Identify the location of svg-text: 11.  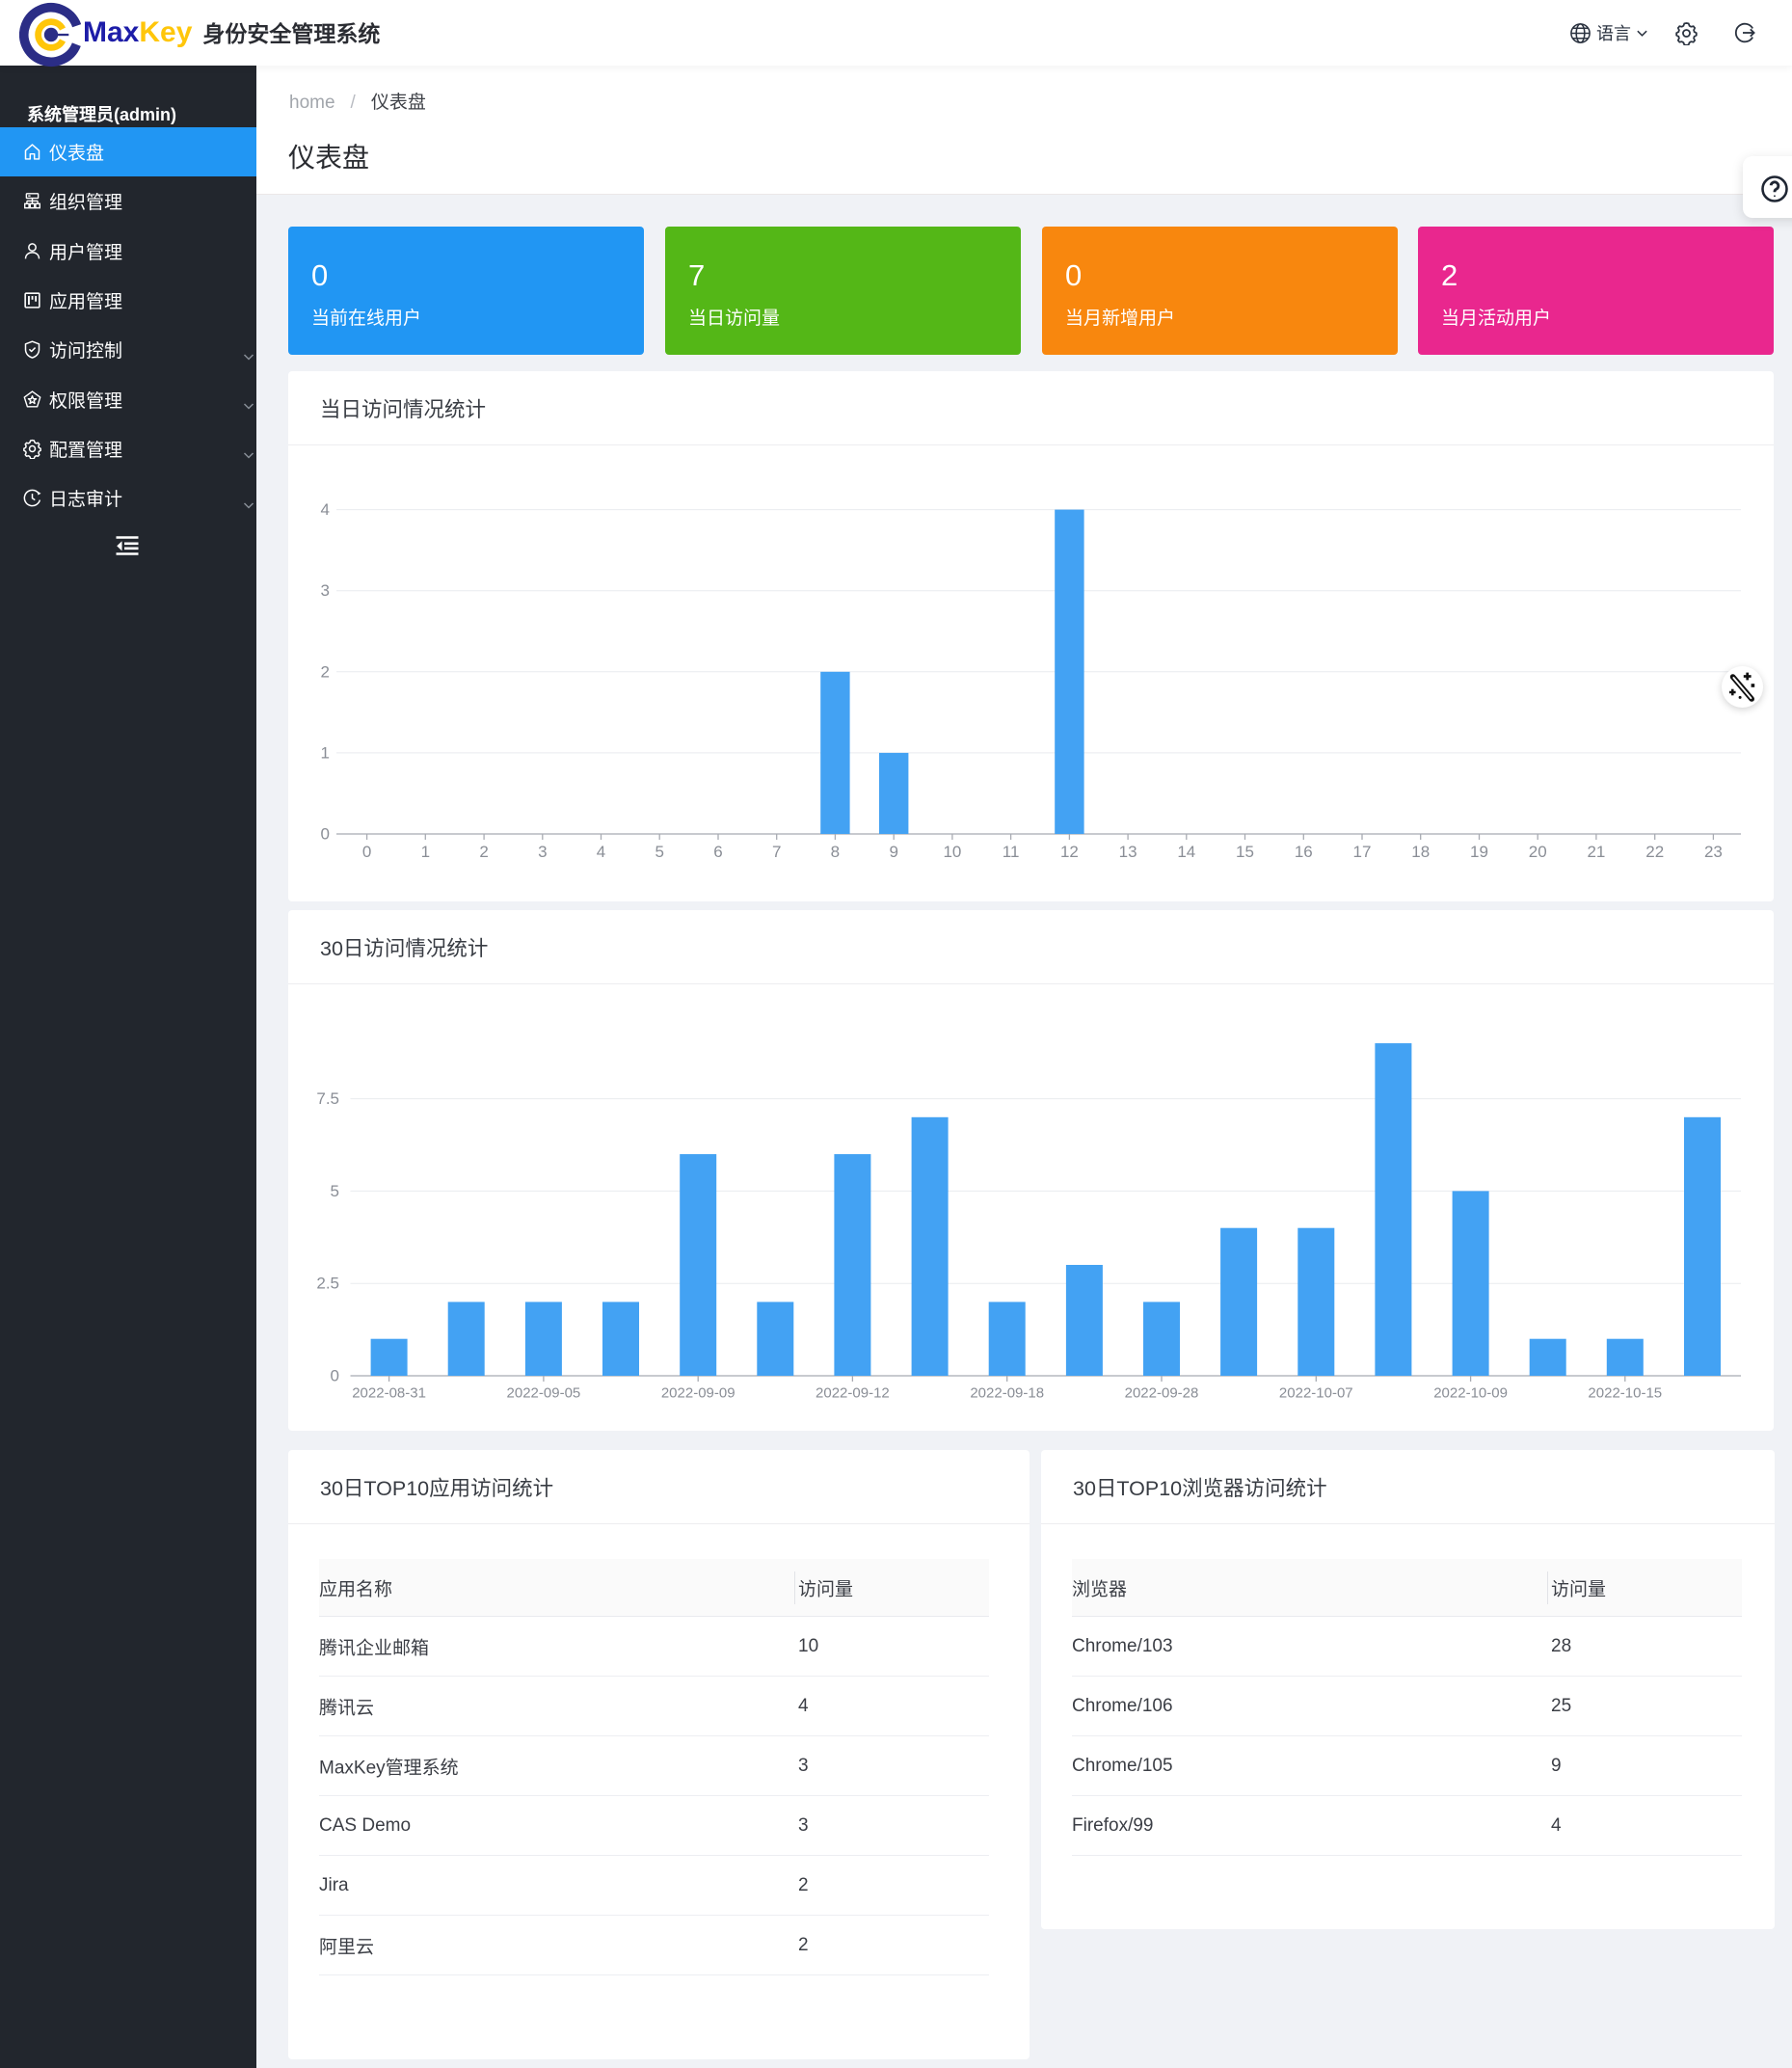
(1011, 852).